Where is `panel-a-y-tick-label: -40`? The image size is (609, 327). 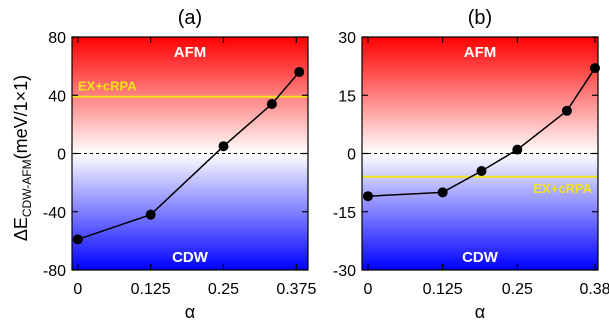 panel-a-y-tick-label: -40 is located at coordinates (54, 213).